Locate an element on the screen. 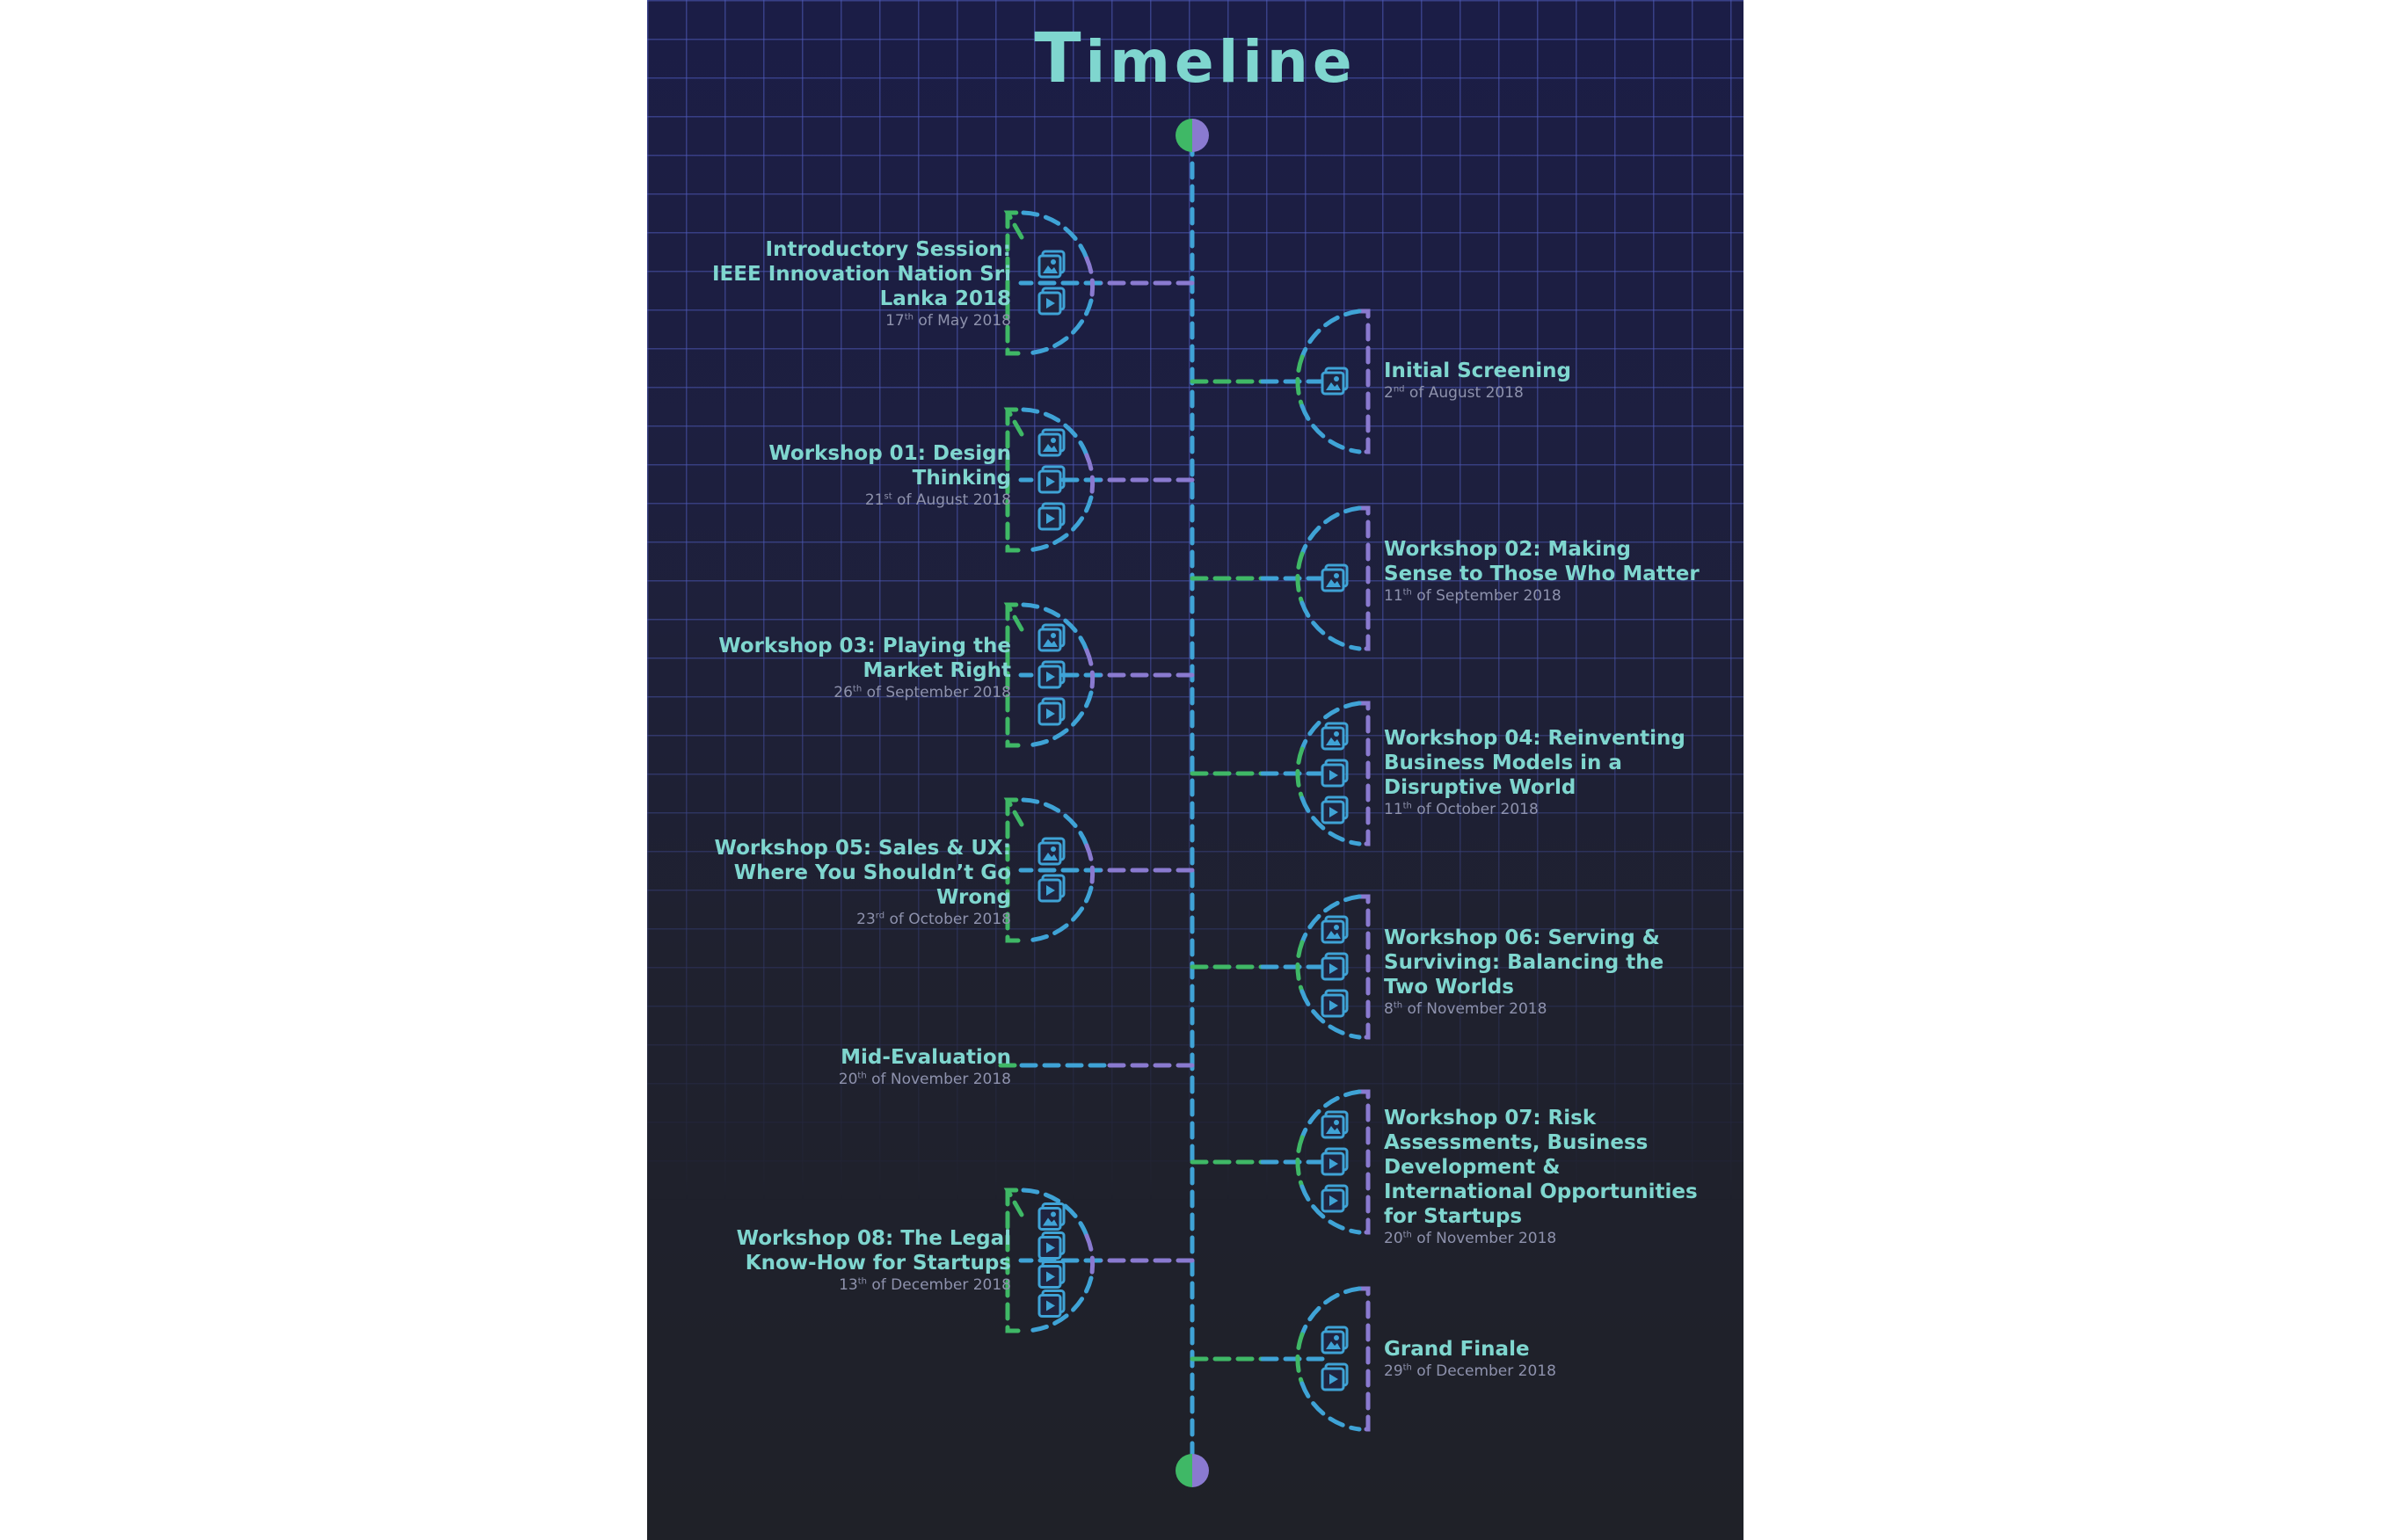 This screenshot has width=2395, height=1540. date-rest: of September 2018 is located at coordinates (1486, 596).